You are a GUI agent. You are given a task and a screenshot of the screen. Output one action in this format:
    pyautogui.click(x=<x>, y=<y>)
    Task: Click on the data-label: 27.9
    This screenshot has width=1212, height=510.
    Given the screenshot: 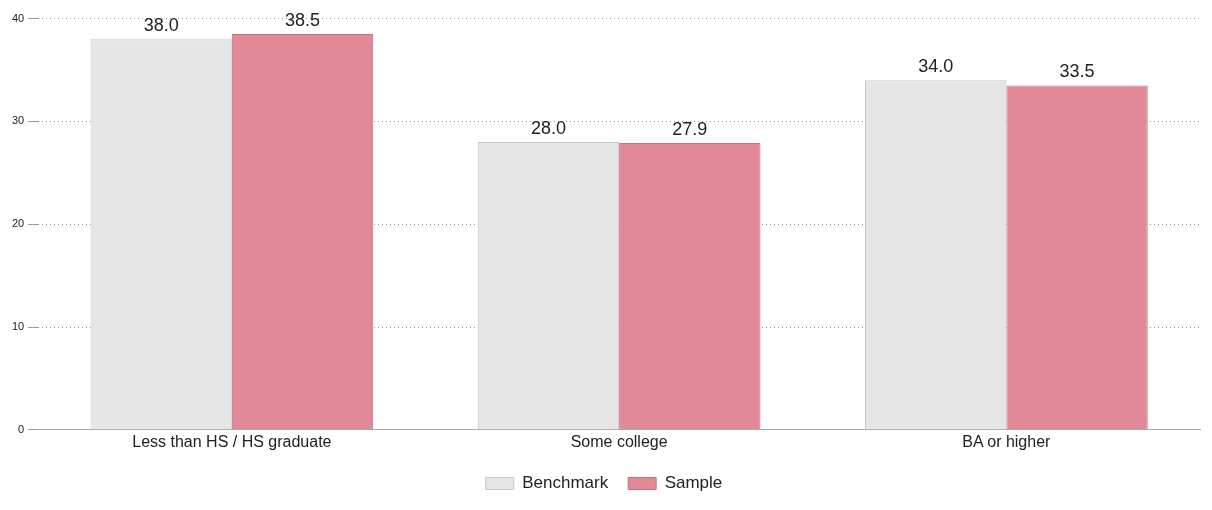 What is the action you would take?
    pyautogui.click(x=690, y=128)
    